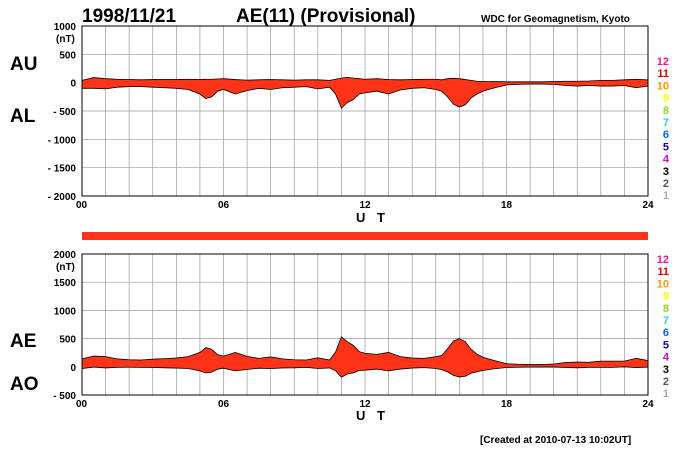 This screenshot has width=700, height=450. What do you see at coordinates (62, 140) in the screenshot?
I see `y-tick-label: - 1000` at bounding box center [62, 140].